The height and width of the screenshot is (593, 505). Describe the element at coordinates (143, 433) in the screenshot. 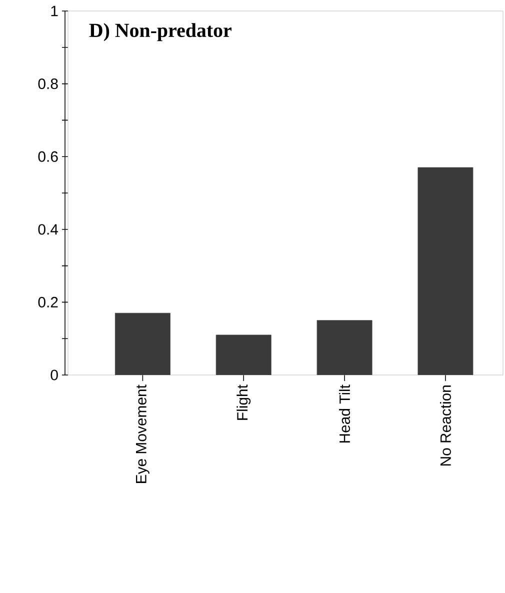

I see `x-tick-label: Eye Movement` at that location.